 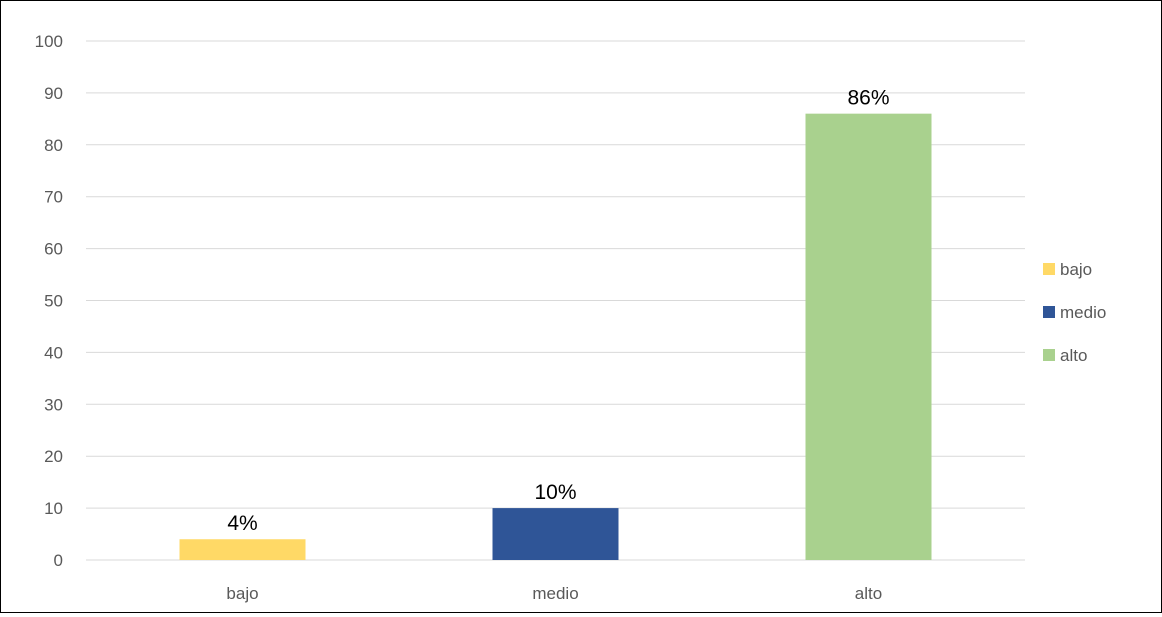 I want to click on y-tick-label: 100, so click(x=49, y=41).